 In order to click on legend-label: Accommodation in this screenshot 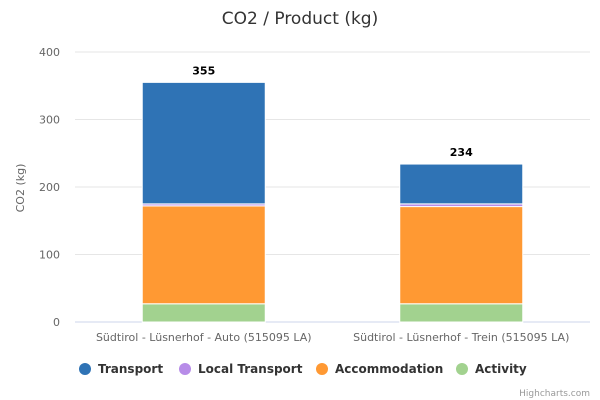, I will do `click(389, 369)`.